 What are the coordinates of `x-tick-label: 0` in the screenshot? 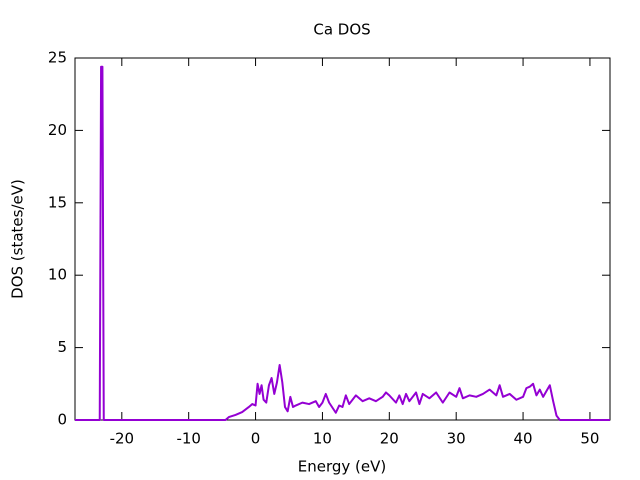 It's located at (256, 439).